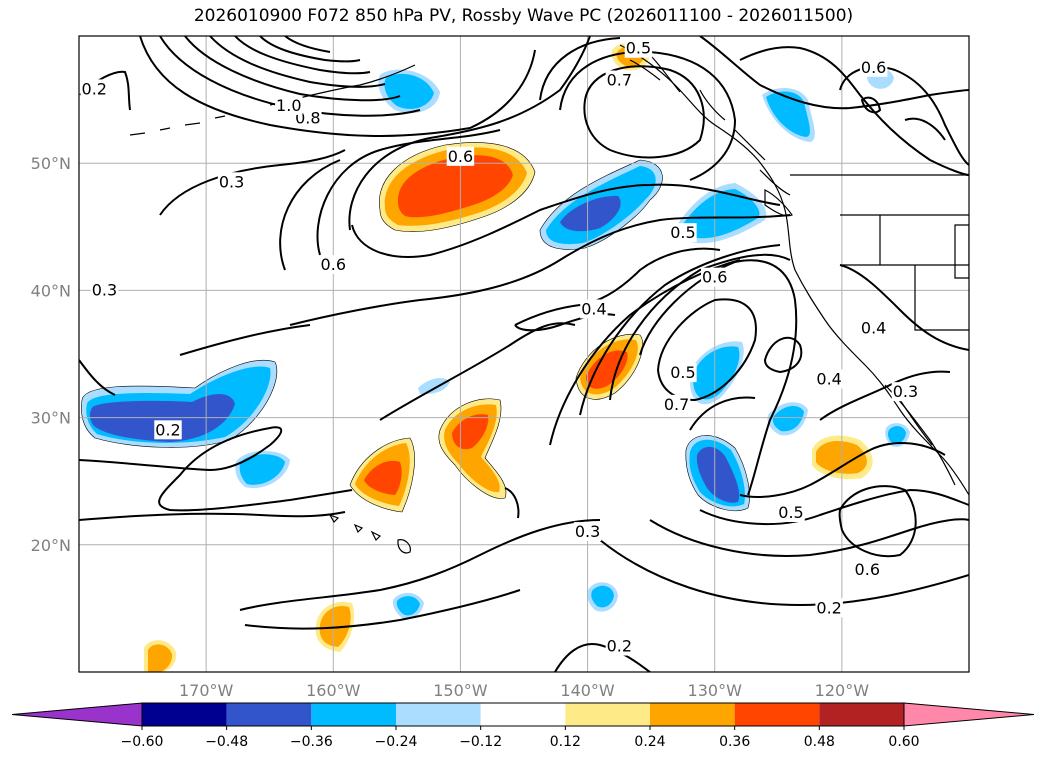 This screenshot has height=765, width=1047. Describe the element at coordinates (819, 742) in the screenshot. I see `colorbar-tick-label: 0.48` at that location.